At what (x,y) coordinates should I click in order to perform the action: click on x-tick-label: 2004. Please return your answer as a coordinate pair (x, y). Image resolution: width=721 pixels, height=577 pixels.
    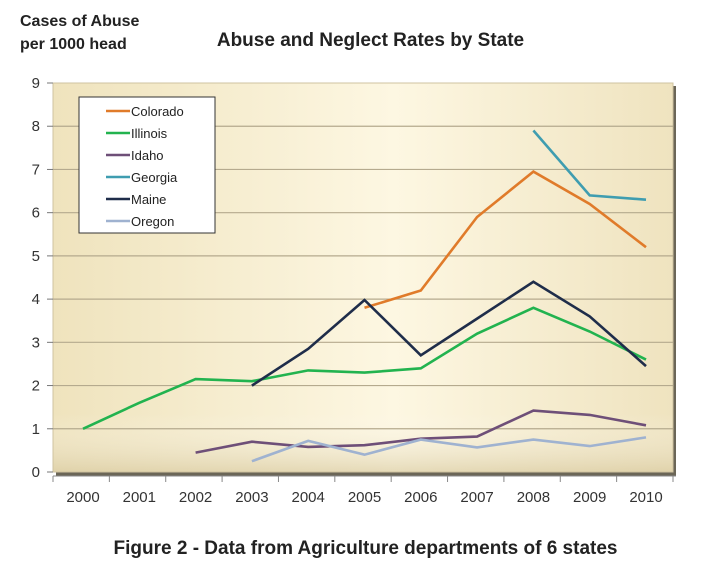
    Looking at the image, I should click on (308, 497).